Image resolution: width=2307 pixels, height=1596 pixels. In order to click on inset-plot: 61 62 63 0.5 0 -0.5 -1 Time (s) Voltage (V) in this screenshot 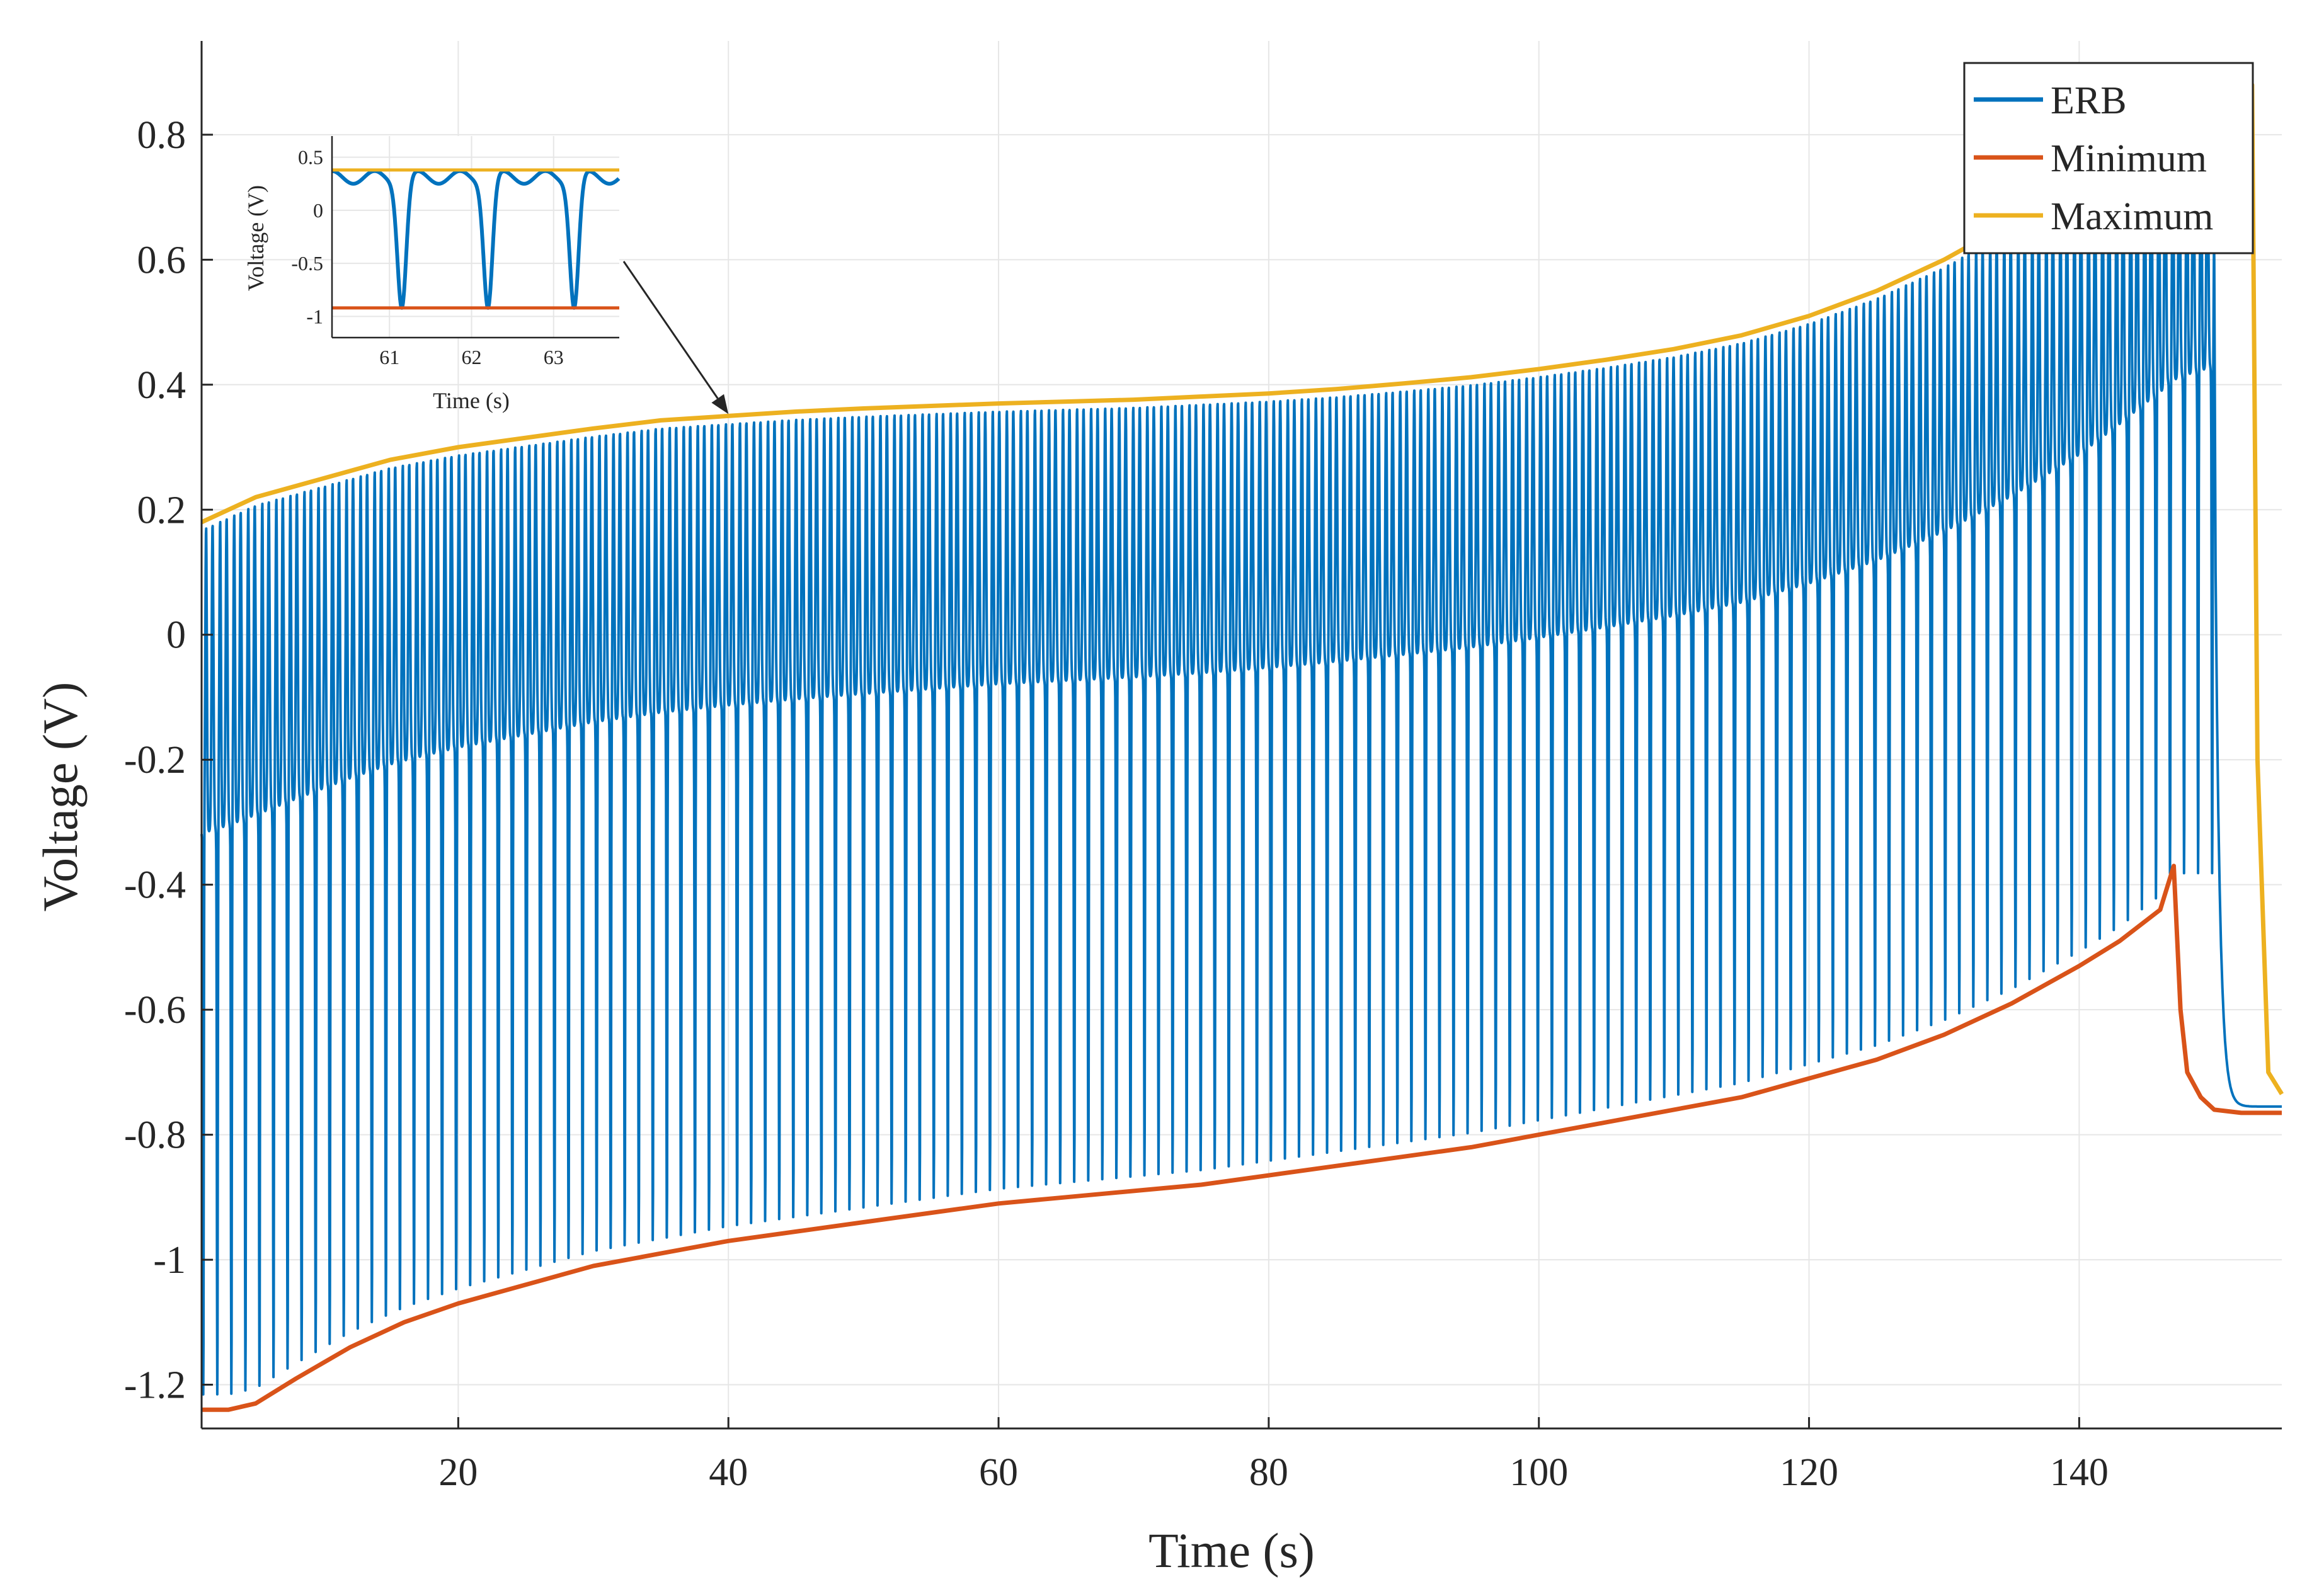, I will do `click(432, 274)`.